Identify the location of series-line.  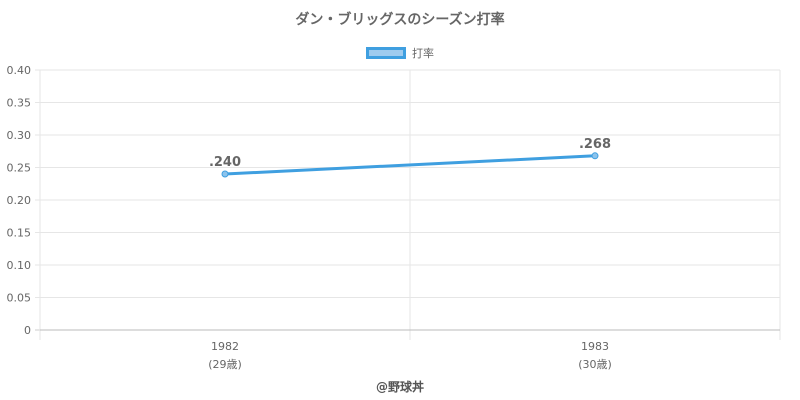
(410, 165).